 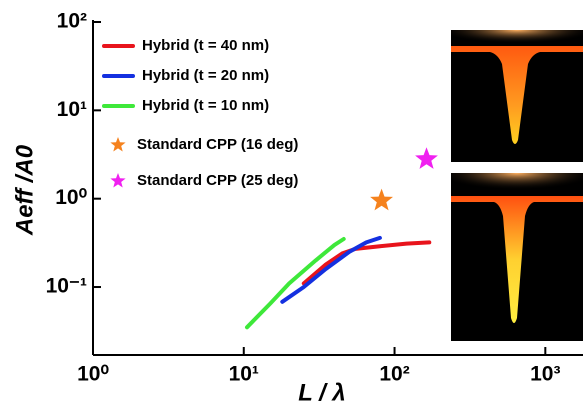 I want to click on legend-label: Standard CPP (25 deg), so click(x=217, y=180).